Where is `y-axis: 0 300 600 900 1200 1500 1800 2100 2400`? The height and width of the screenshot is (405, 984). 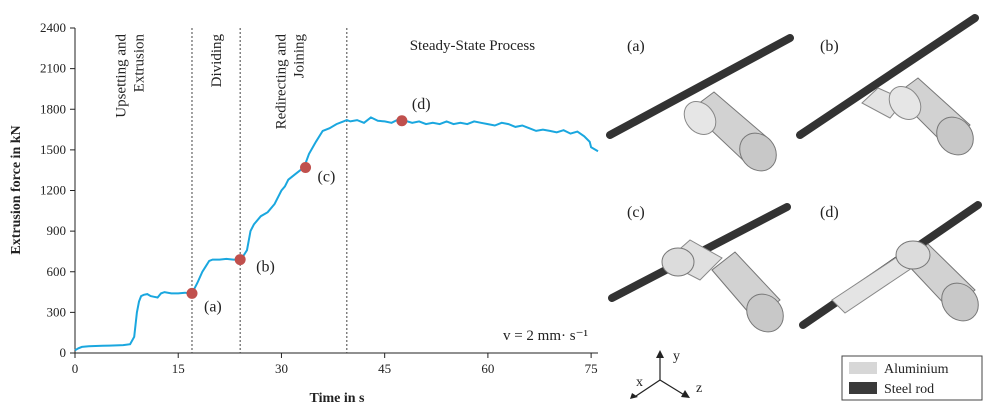 y-axis: 0 300 600 900 1200 1500 1800 2100 2400 is located at coordinates (58, 190).